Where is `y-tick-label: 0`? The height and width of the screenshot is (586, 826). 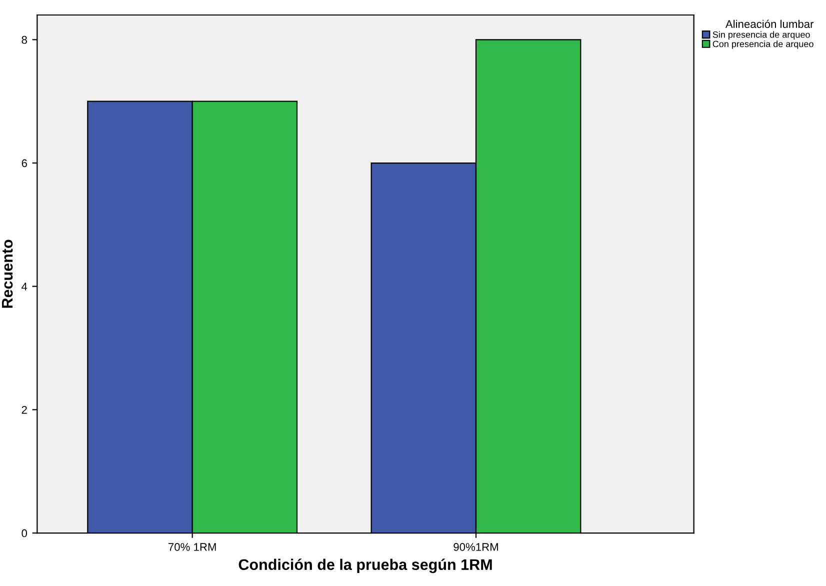
y-tick-label: 0 is located at coordinates (25, 533).